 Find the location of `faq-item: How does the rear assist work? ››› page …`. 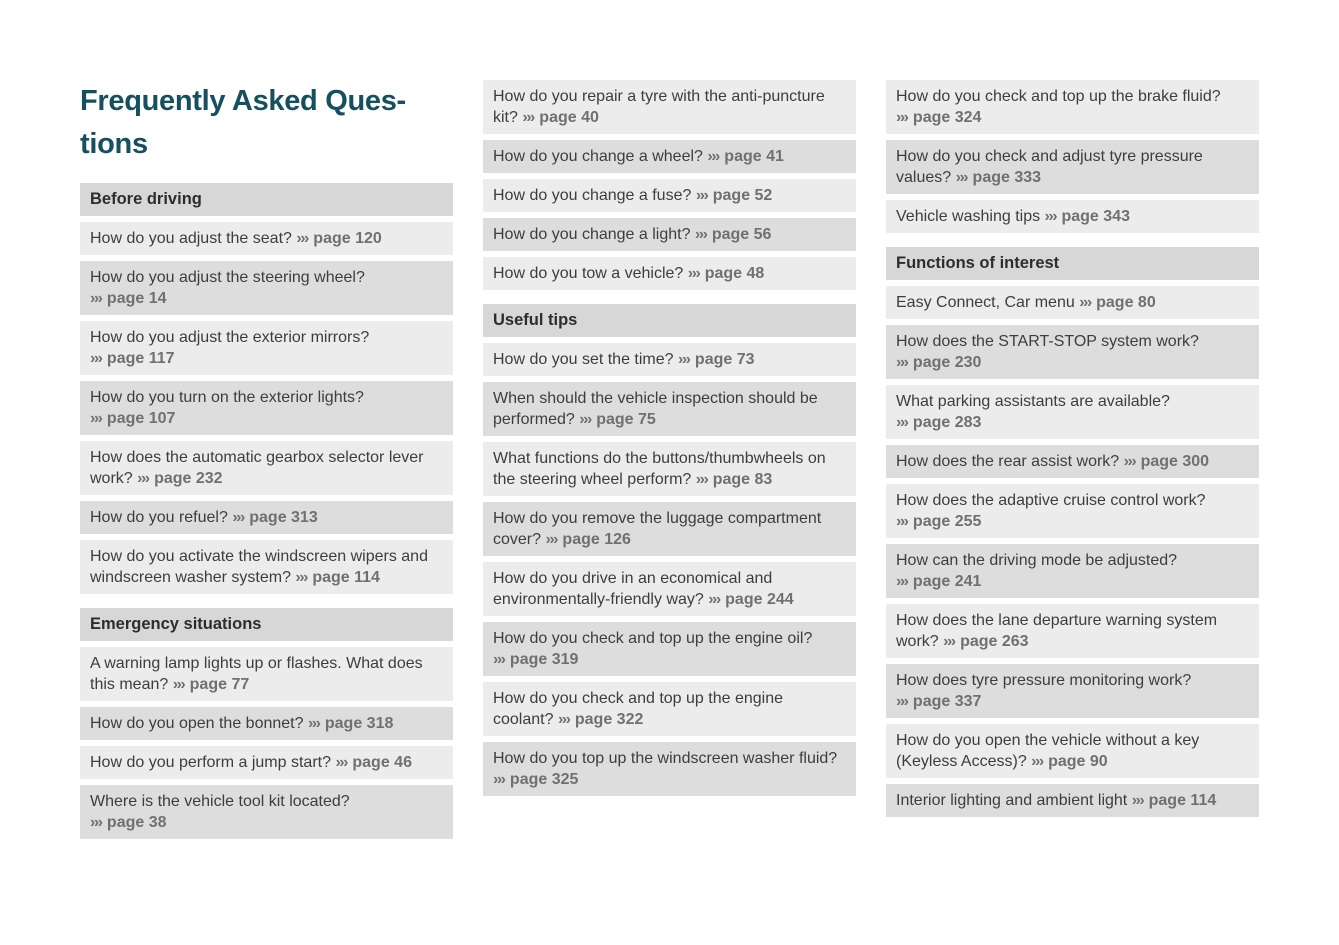

faq-item: How does the rear assist work? ››› page … is located at coordinates (1072, 461).